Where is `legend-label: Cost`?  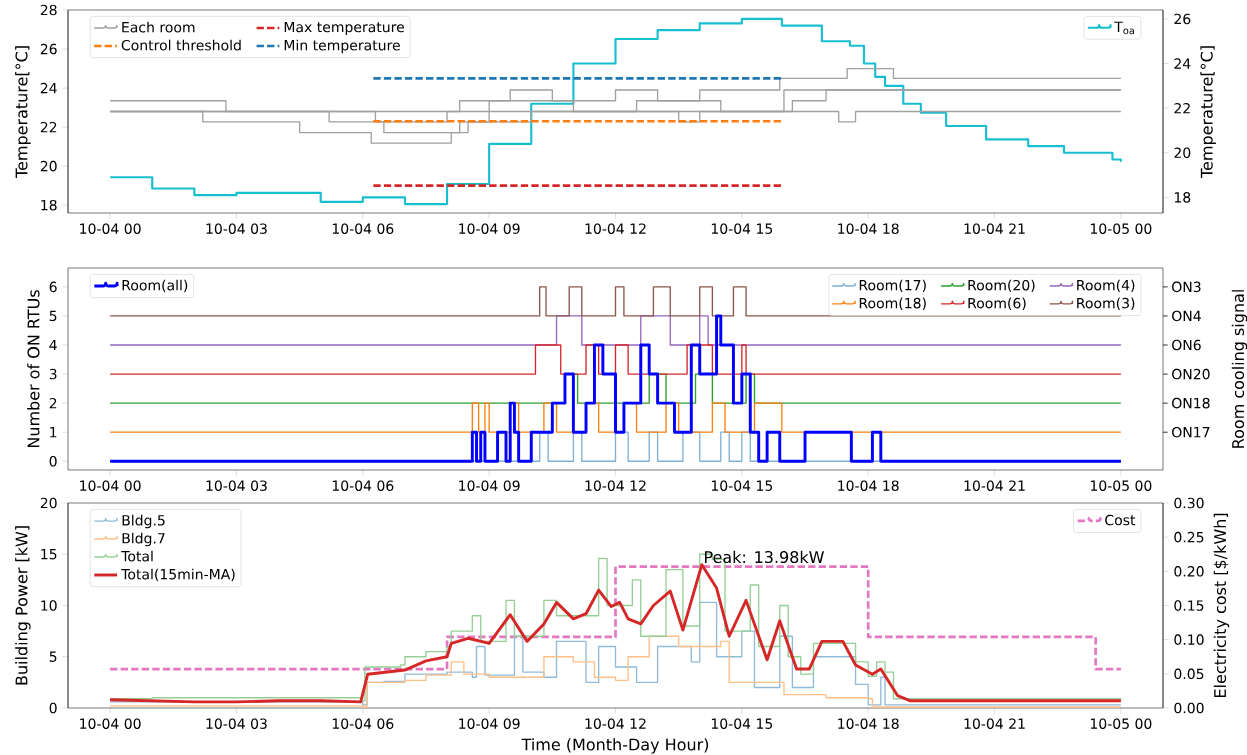 legend-label: Cost is located at coordinates (1120, 520).